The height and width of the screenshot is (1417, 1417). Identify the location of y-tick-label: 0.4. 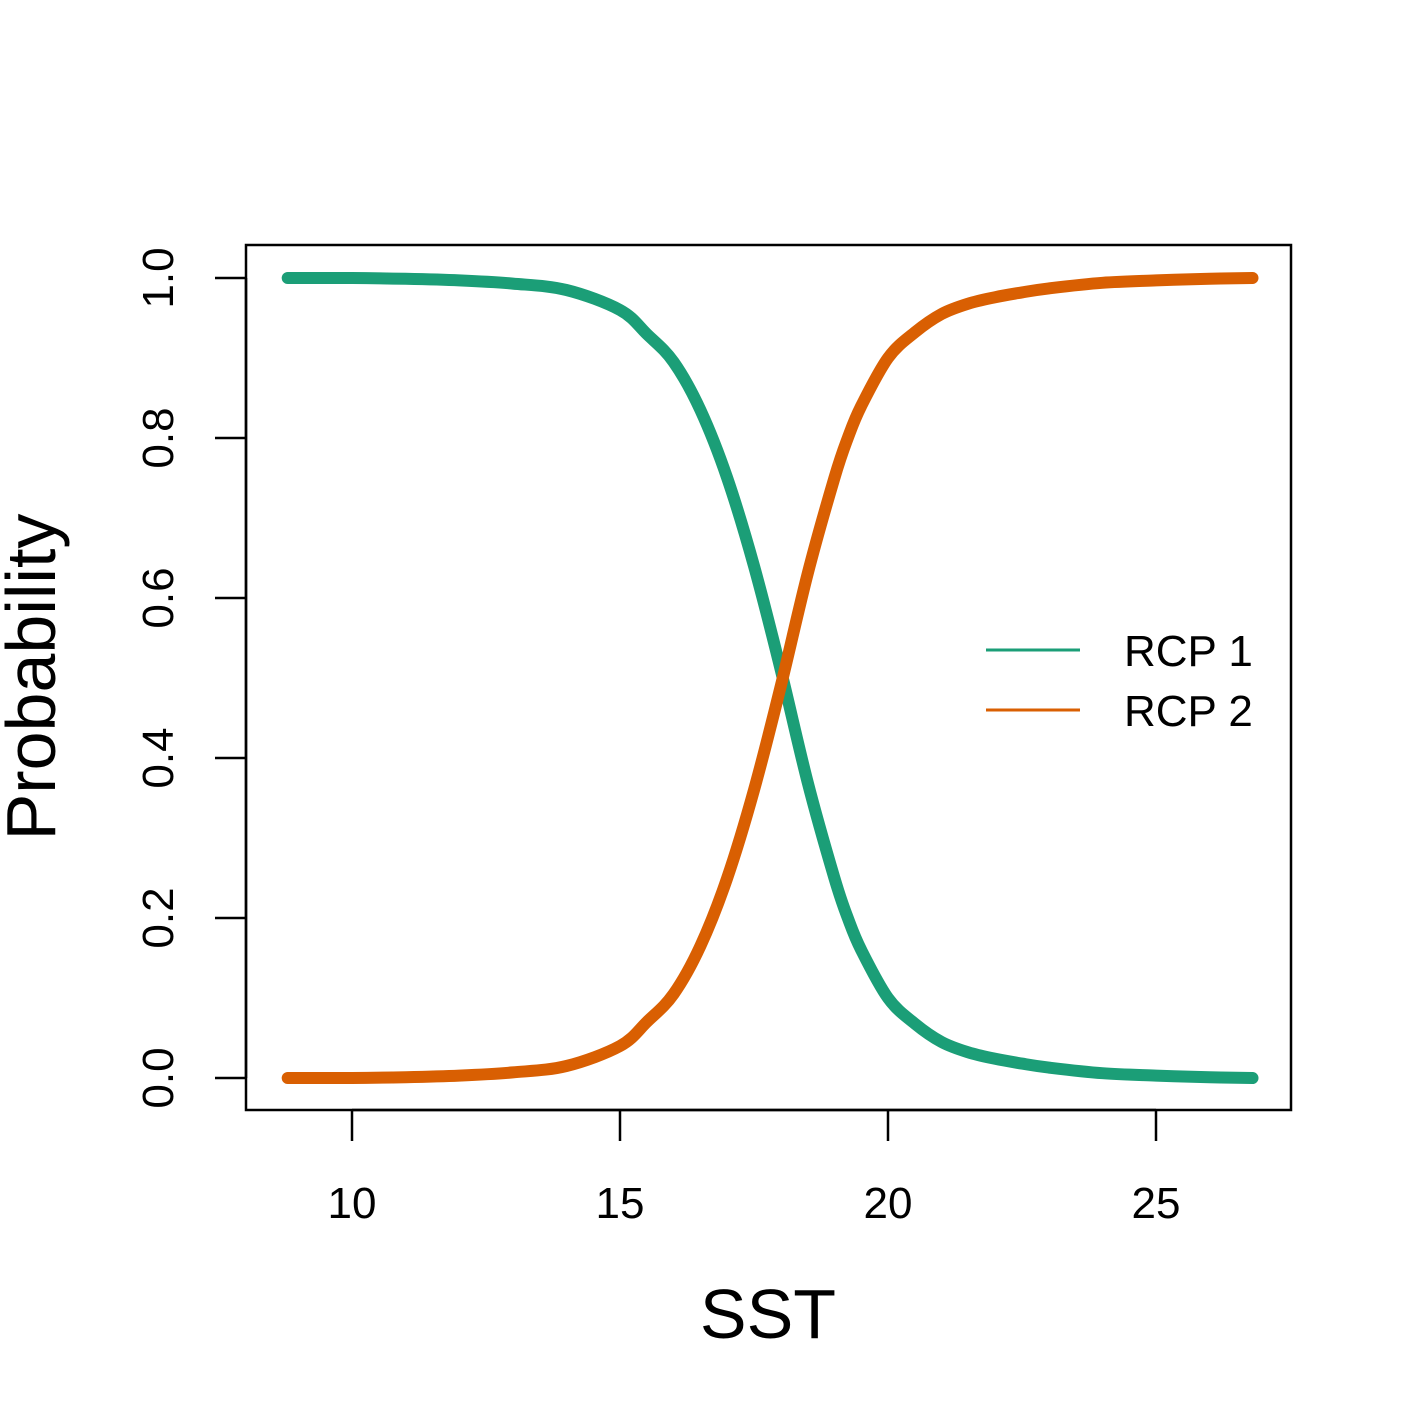
(158, 757).